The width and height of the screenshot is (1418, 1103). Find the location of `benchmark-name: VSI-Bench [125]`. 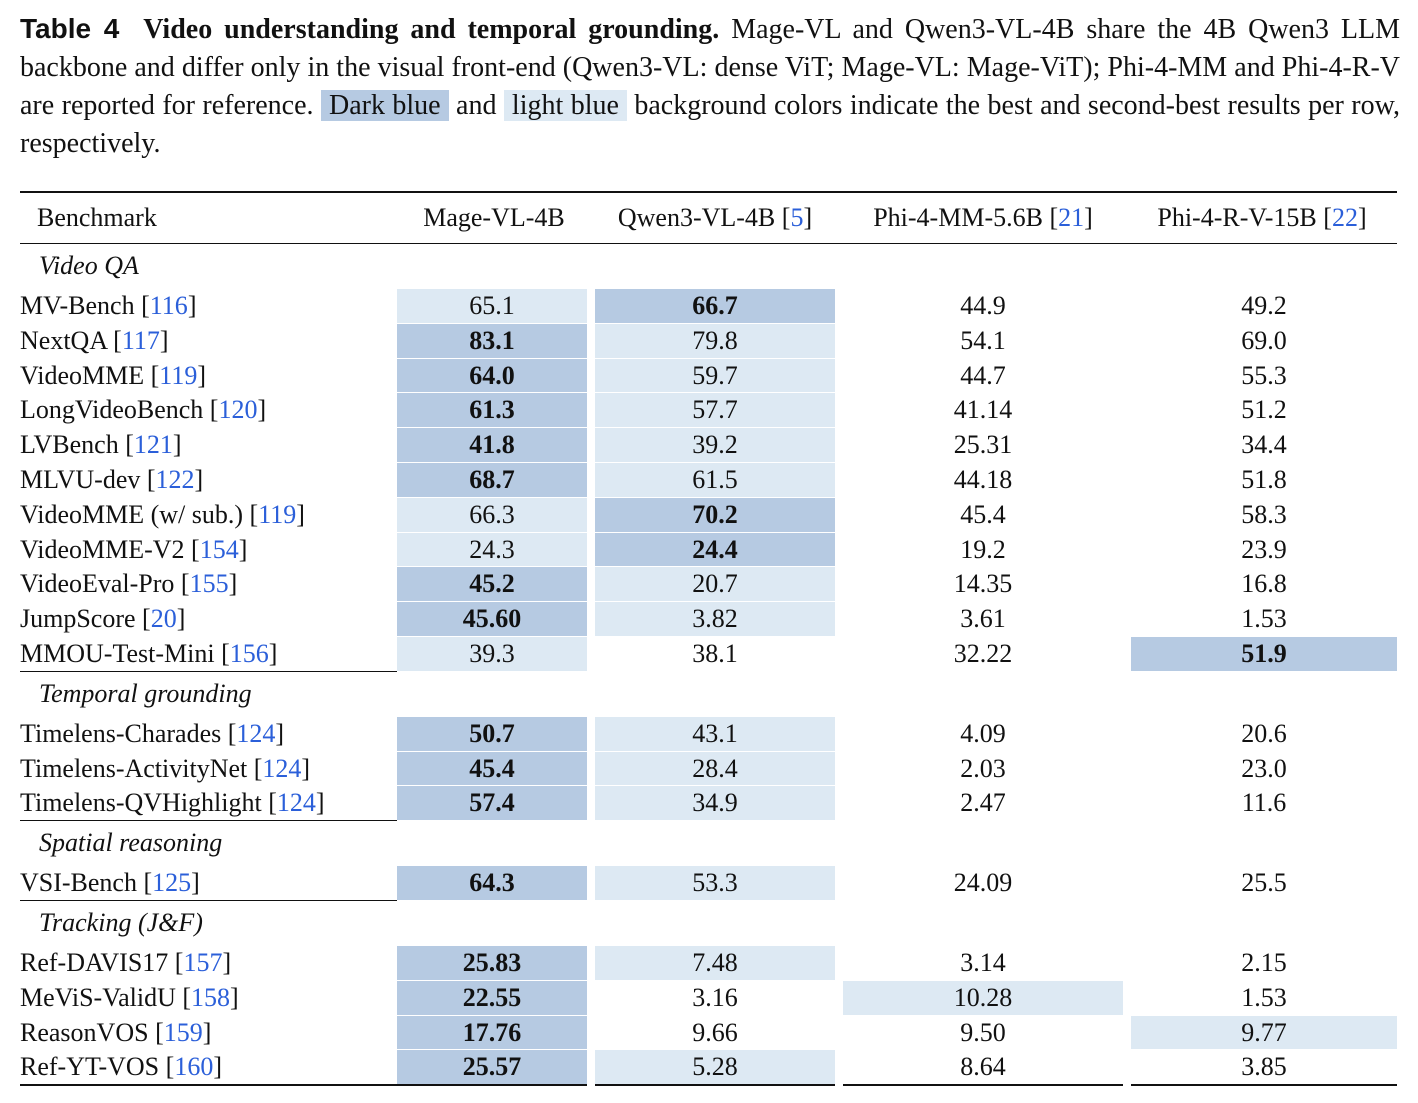

benchmark-name: VSI-Bench [125] is located at coordinates (208, 883).